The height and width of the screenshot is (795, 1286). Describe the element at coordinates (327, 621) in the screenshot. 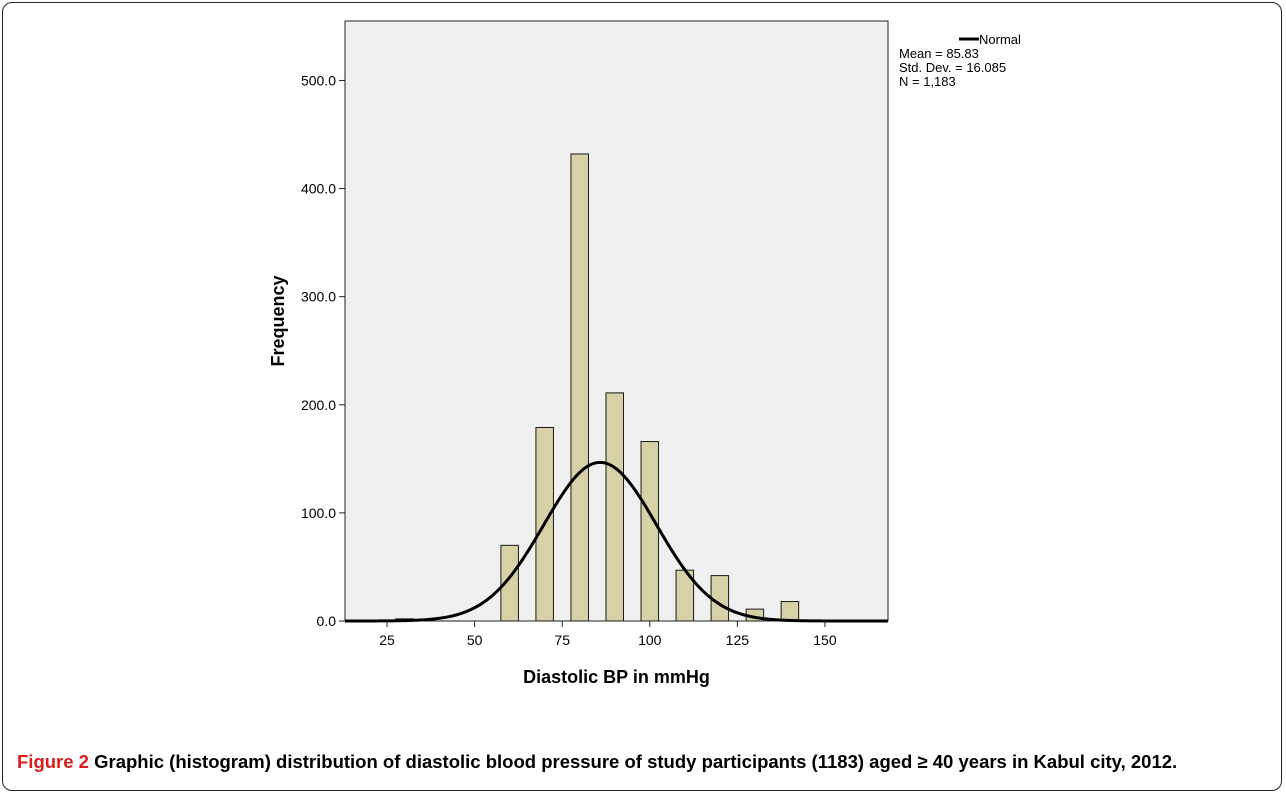

I see `y-tick-label: 0.0` at that location.